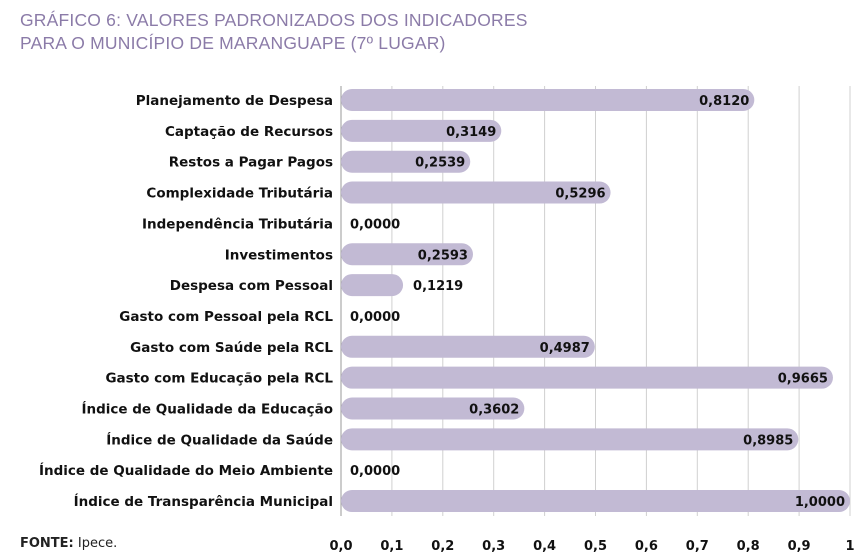  Describe the element at coordinates (748, 546) in the screenshot. I see `x-tick-label: 0,8` at that location.